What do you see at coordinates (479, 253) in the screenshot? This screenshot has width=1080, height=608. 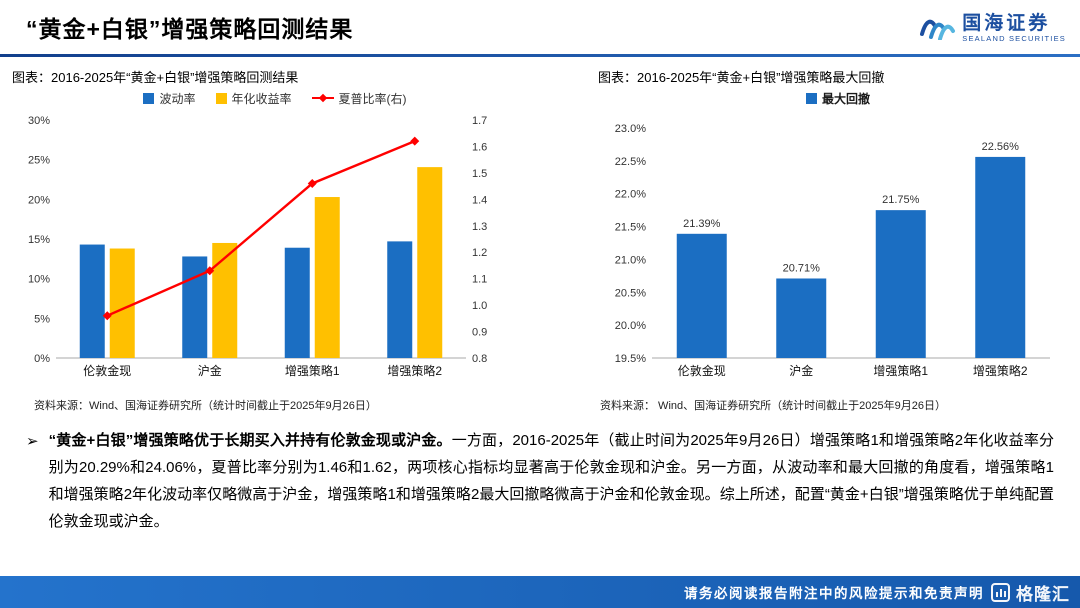 I see `chart-text: 1.2` at bounding box center [479, 253].